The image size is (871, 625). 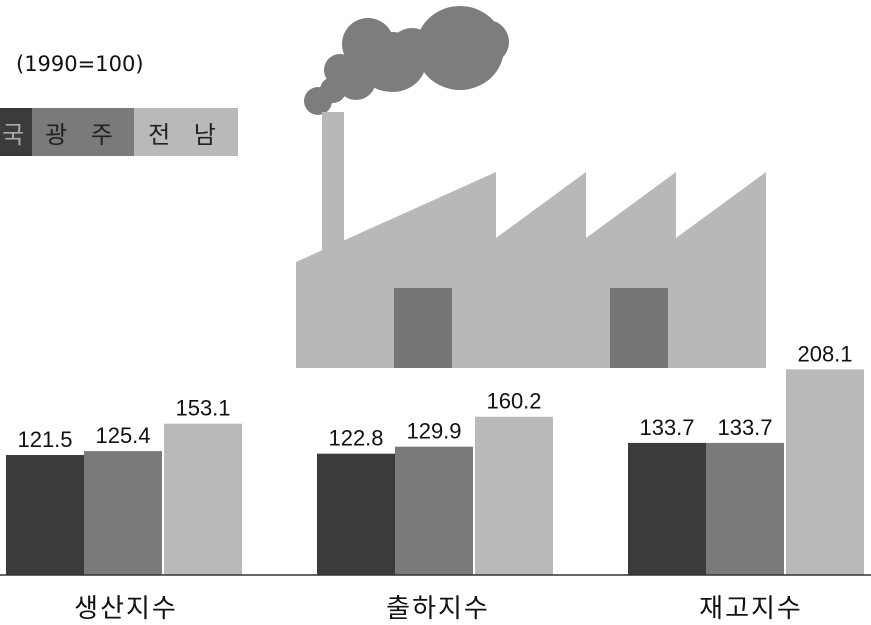 I want to click on legend-item-guk: 국, so click(x=16, y=132).